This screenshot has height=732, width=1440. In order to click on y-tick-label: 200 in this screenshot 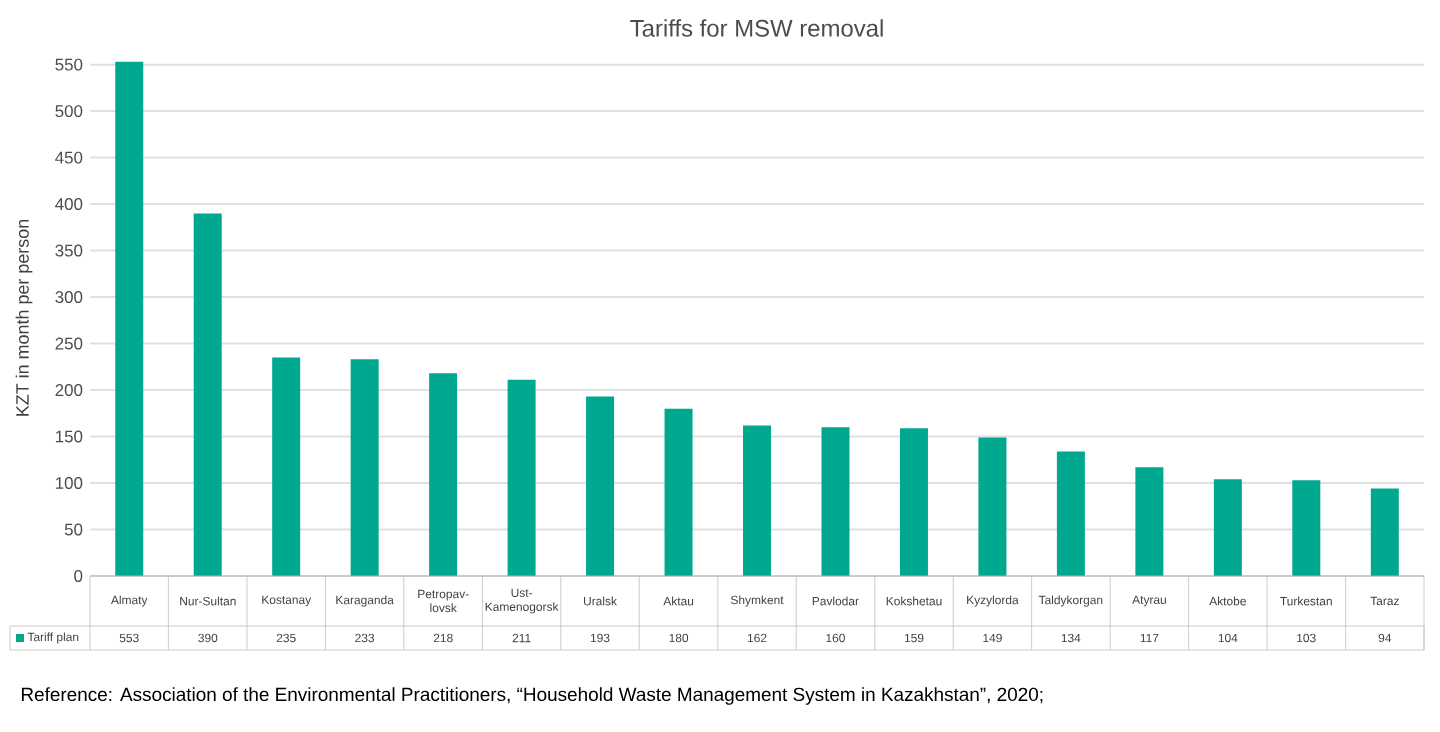, I will do `click(69, 390)`.